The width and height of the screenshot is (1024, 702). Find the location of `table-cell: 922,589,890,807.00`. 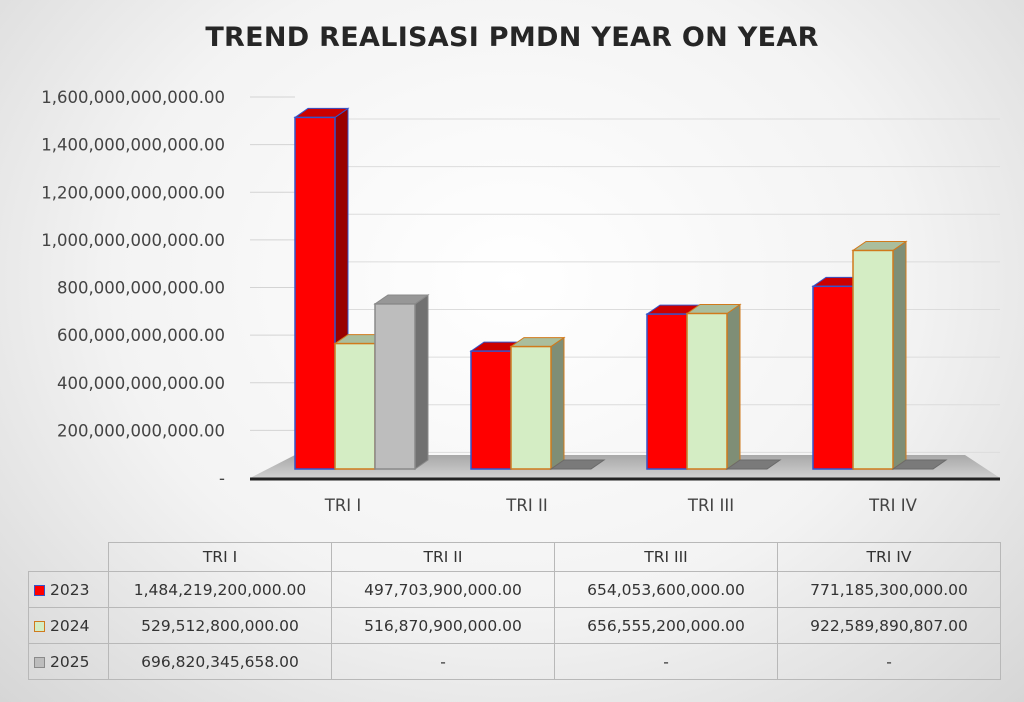

table-cell: 922,589,890,807.00 is located at coordinates (889, 625).